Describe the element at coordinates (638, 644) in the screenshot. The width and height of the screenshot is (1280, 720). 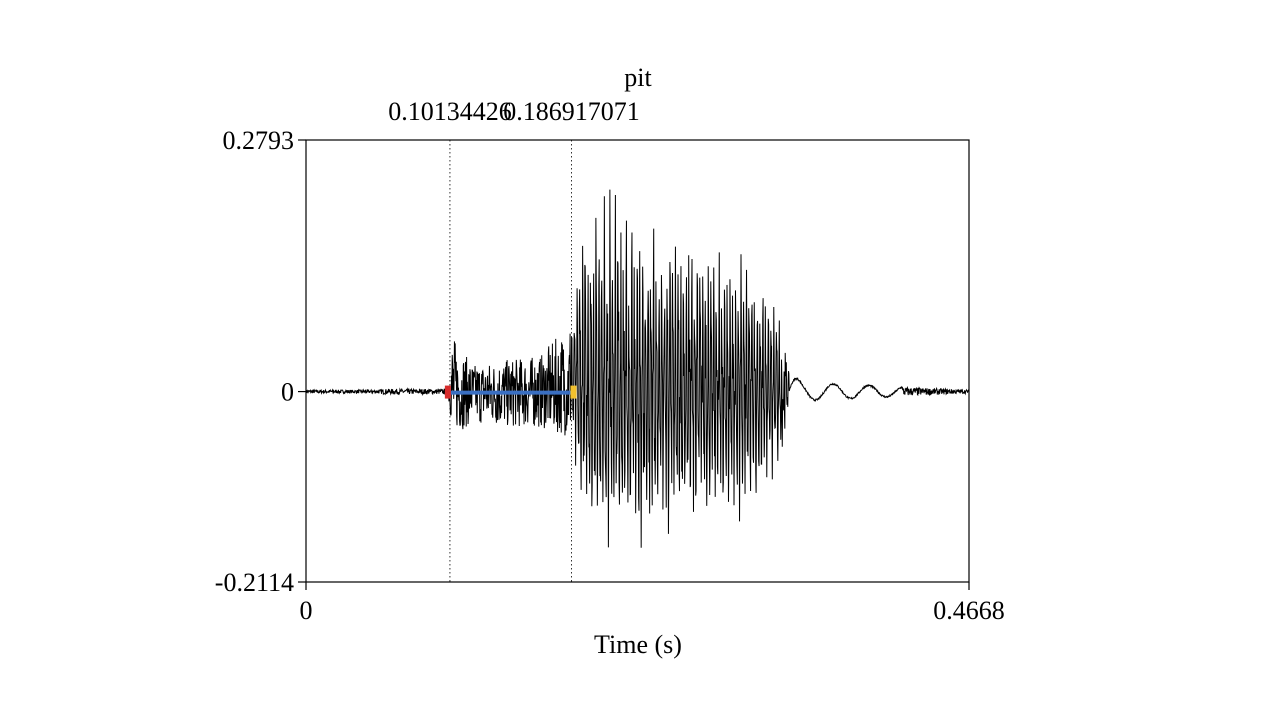
I see `x-axis-label: Time (s)` at that location.